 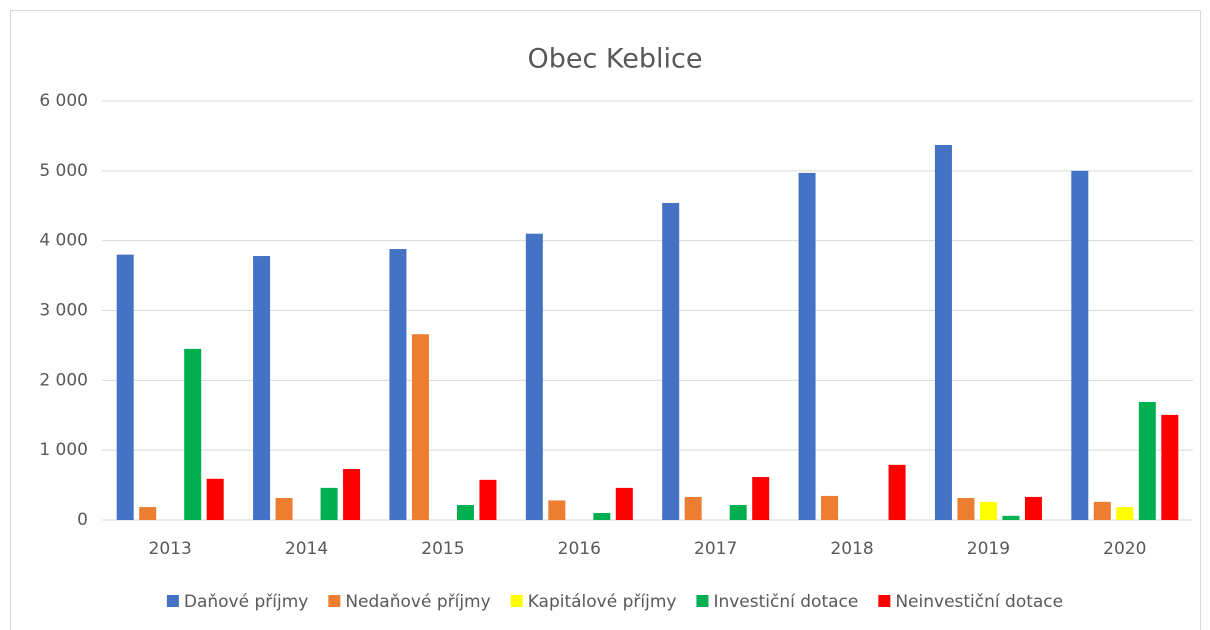 What do you see at coordinates (63, 380) in the screenshot?
I see `y-tick-label: 2 000` at bounding box center [63, 380].